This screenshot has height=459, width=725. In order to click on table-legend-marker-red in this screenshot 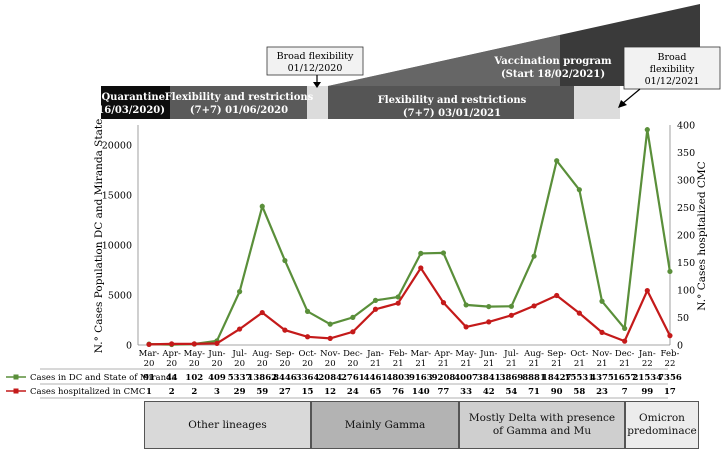, I will do `click(16, 391)`.